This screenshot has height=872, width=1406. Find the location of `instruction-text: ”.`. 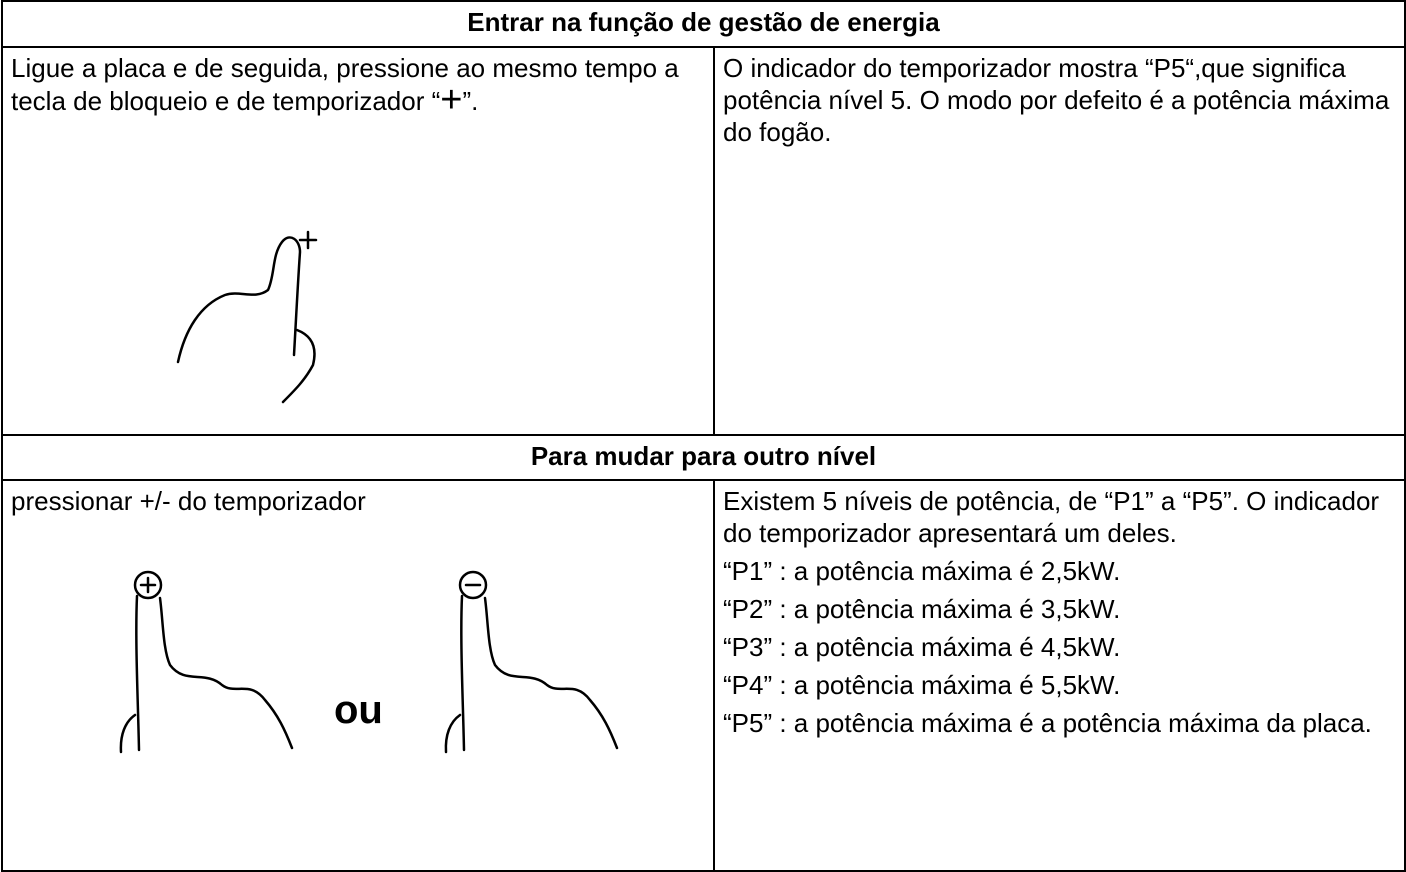

instruction-text: ”. is located at coordinates (470, 101).